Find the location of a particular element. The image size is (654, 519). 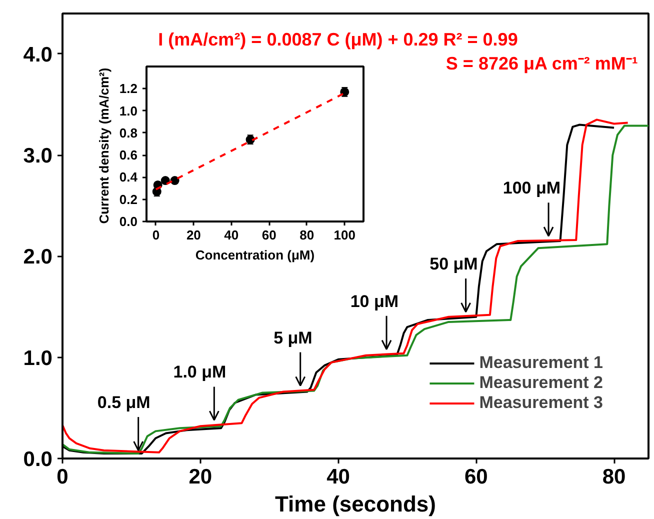

annotation: 50 μM is located at coordinates (454, 264).